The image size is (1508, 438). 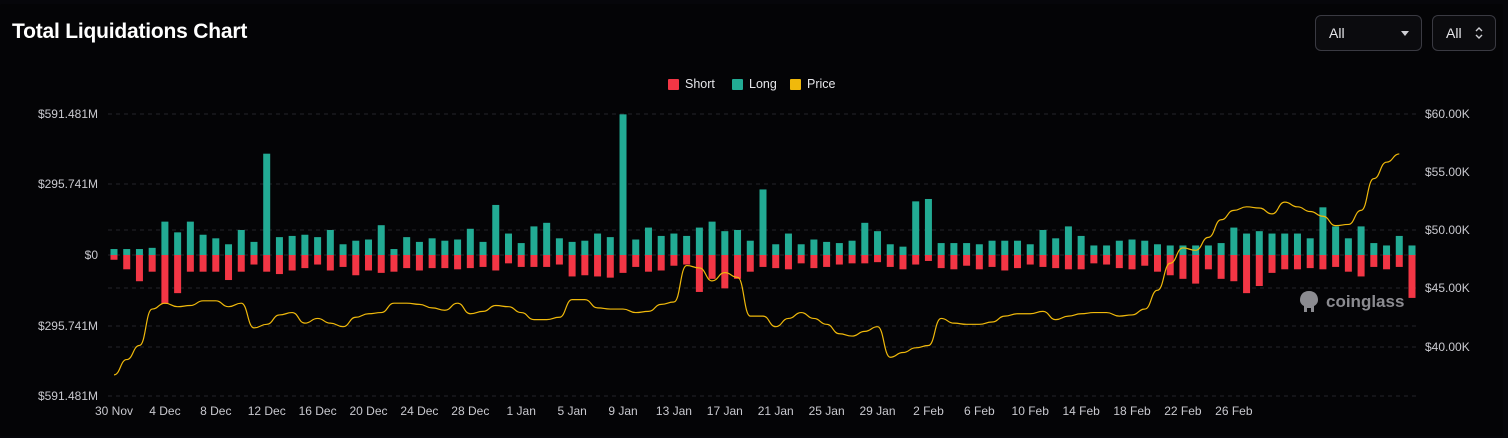 I want to click on legend-item-long: Long, so click(x=754, y=84).